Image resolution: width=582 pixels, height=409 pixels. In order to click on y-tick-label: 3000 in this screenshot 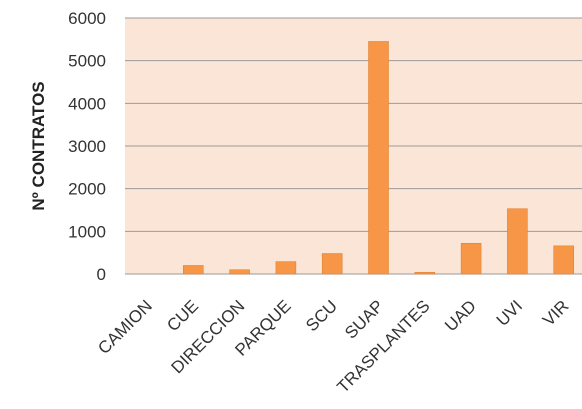, I will do `click(87, 146)`.